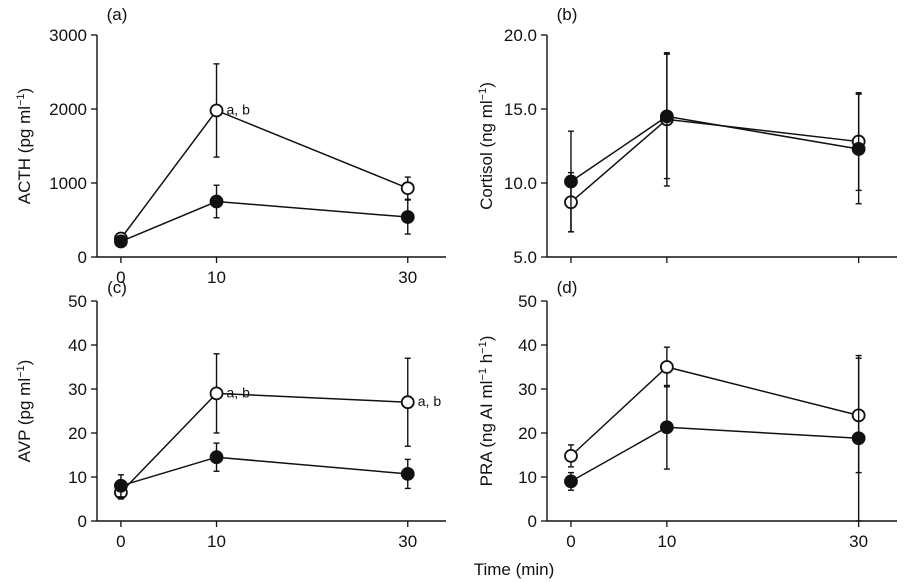  I want to click on y-tick-label: 3000, so click(68, 35).